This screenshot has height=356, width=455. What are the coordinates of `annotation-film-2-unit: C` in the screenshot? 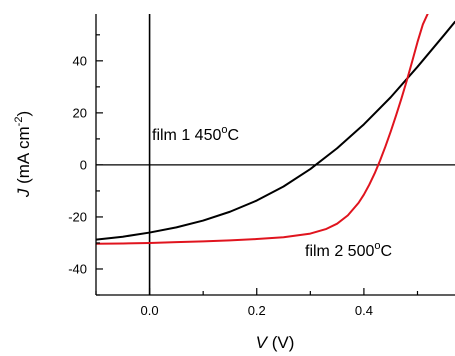 It's located at (387, 251).